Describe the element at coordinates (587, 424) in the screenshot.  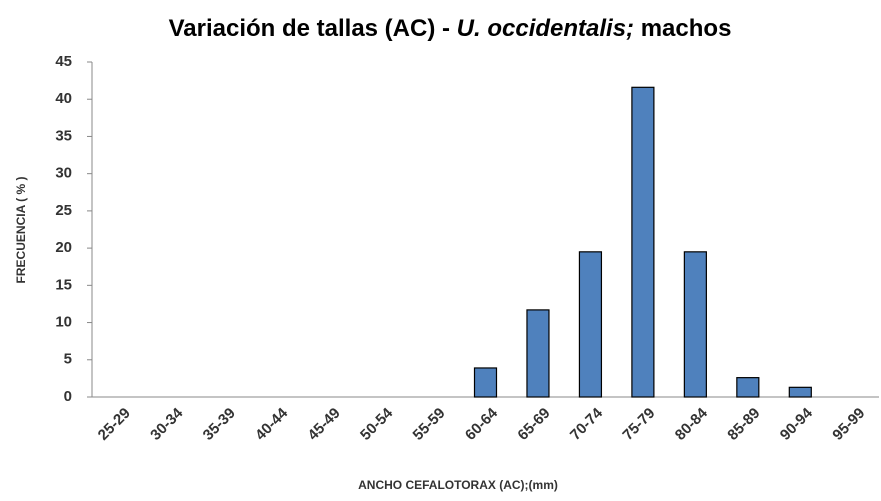
I see `x-tick-label: 70-74` at that location.